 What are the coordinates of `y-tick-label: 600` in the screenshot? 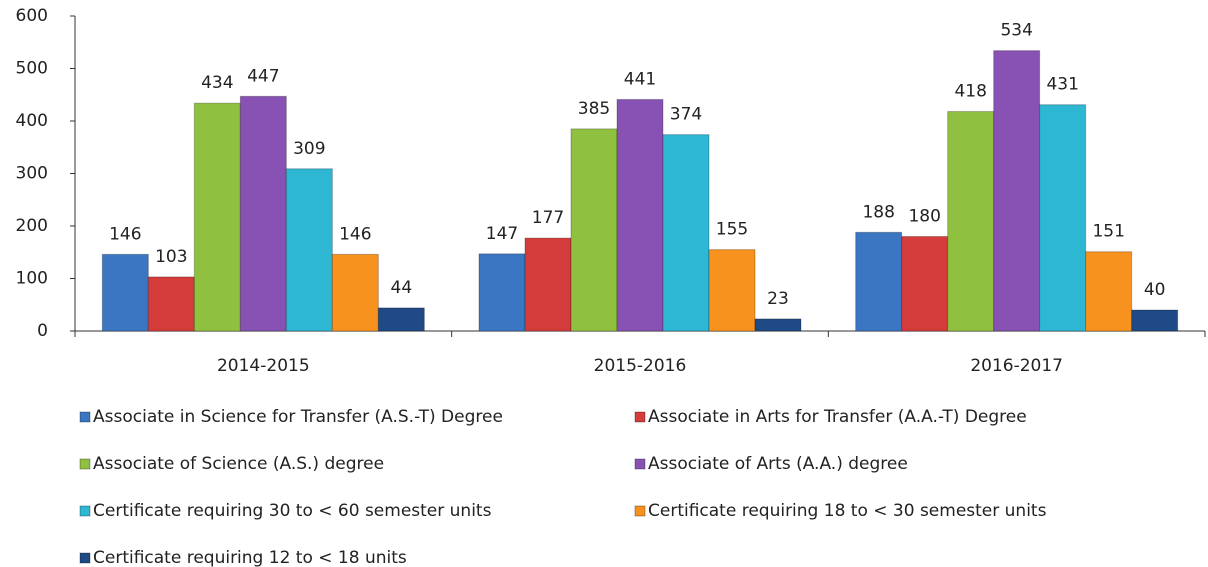 It's located at (32, 16).